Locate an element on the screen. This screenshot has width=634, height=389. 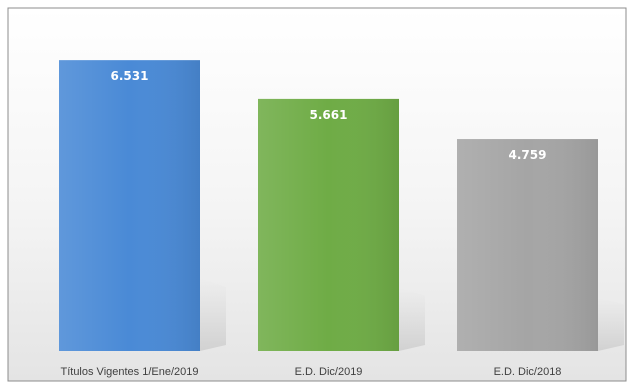
bar-shadows is located at coordinates (412, 314).